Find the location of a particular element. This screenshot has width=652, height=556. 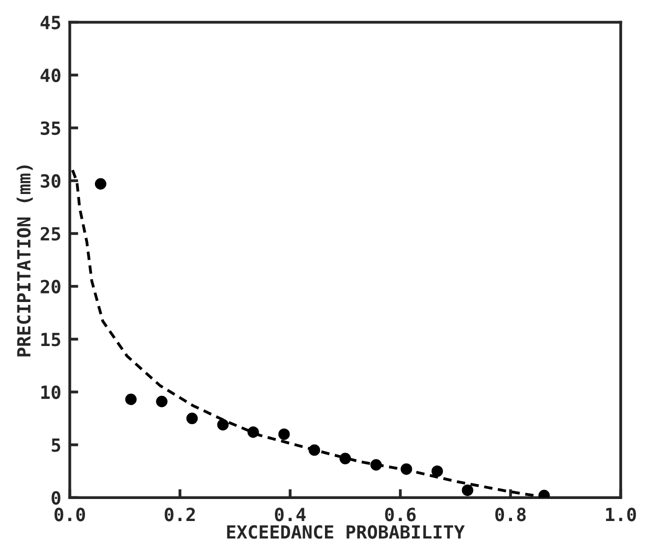

x-tick-label: 0.6 is located at coordinates (400, 515).